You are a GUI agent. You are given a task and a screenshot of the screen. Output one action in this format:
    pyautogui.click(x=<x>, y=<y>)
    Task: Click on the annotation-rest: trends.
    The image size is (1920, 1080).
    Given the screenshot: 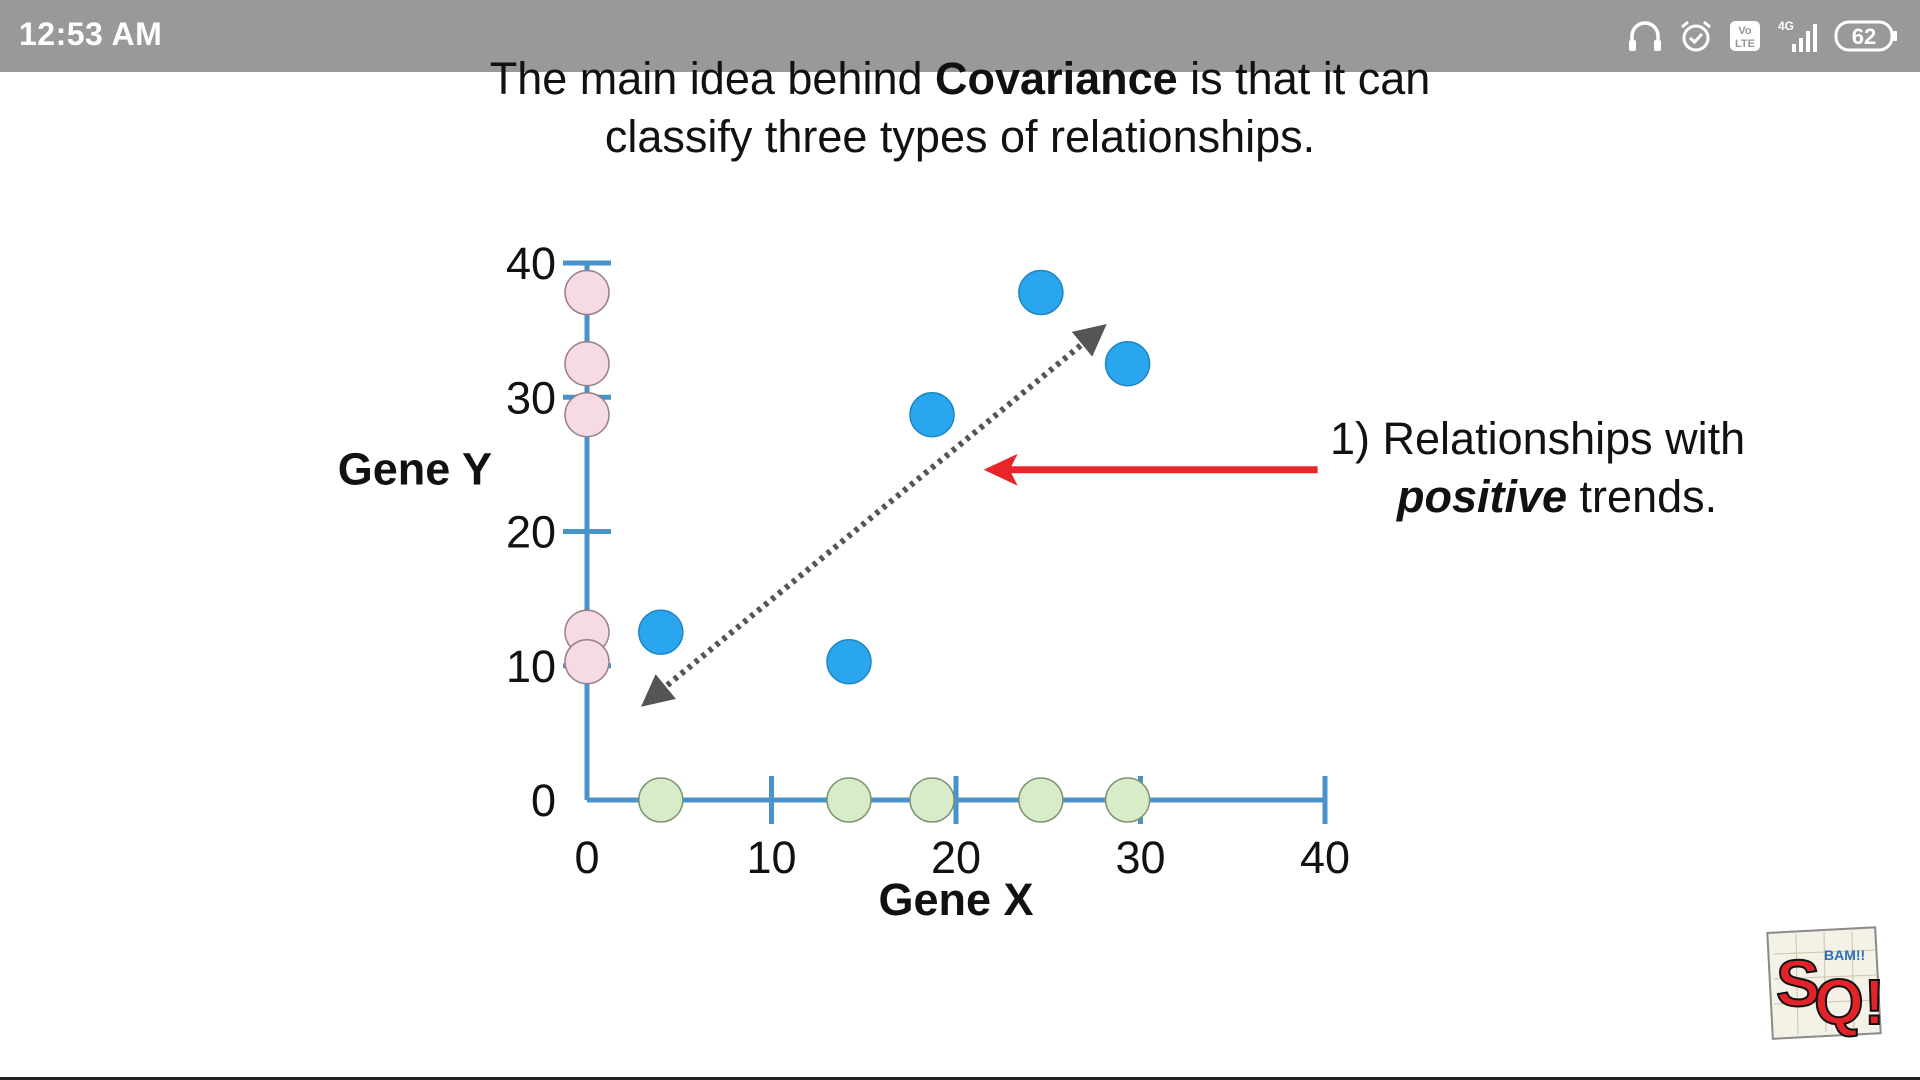 What is the action you would take?
    pyautogui.click(x=1642, y=496)
    